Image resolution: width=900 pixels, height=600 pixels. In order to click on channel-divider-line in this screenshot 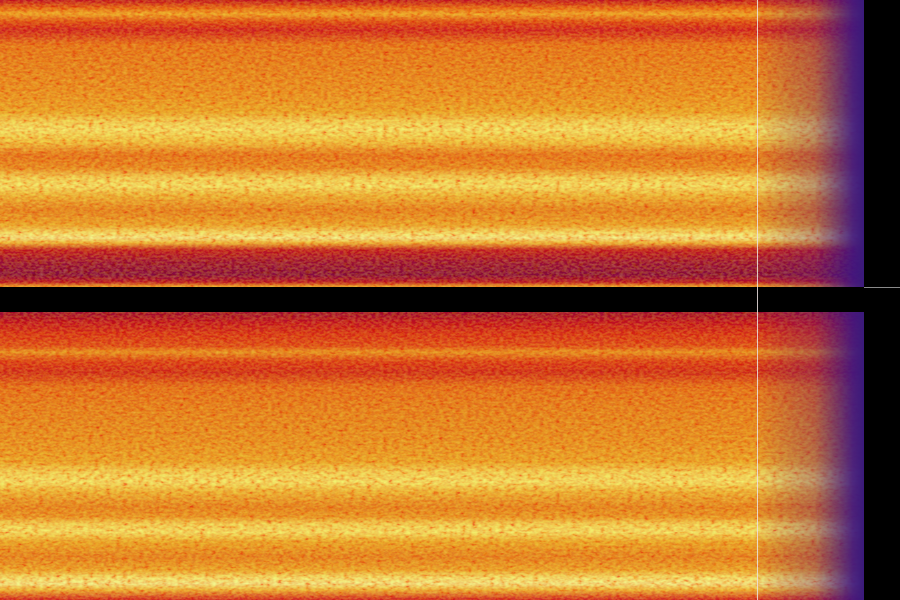, I will do `click(882, 287)`.